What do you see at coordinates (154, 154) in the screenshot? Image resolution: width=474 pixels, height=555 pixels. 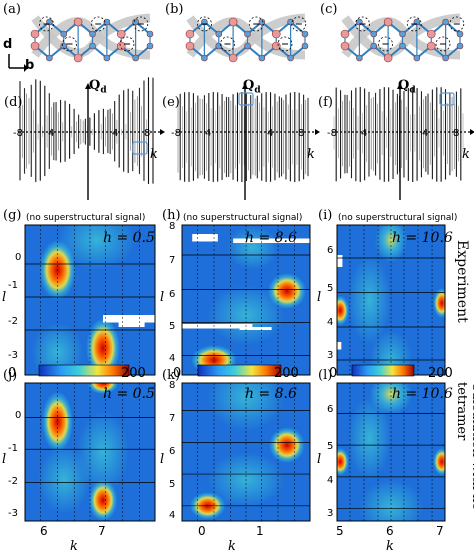 I see `k-label-d: k` at bounding box center [154, 154].